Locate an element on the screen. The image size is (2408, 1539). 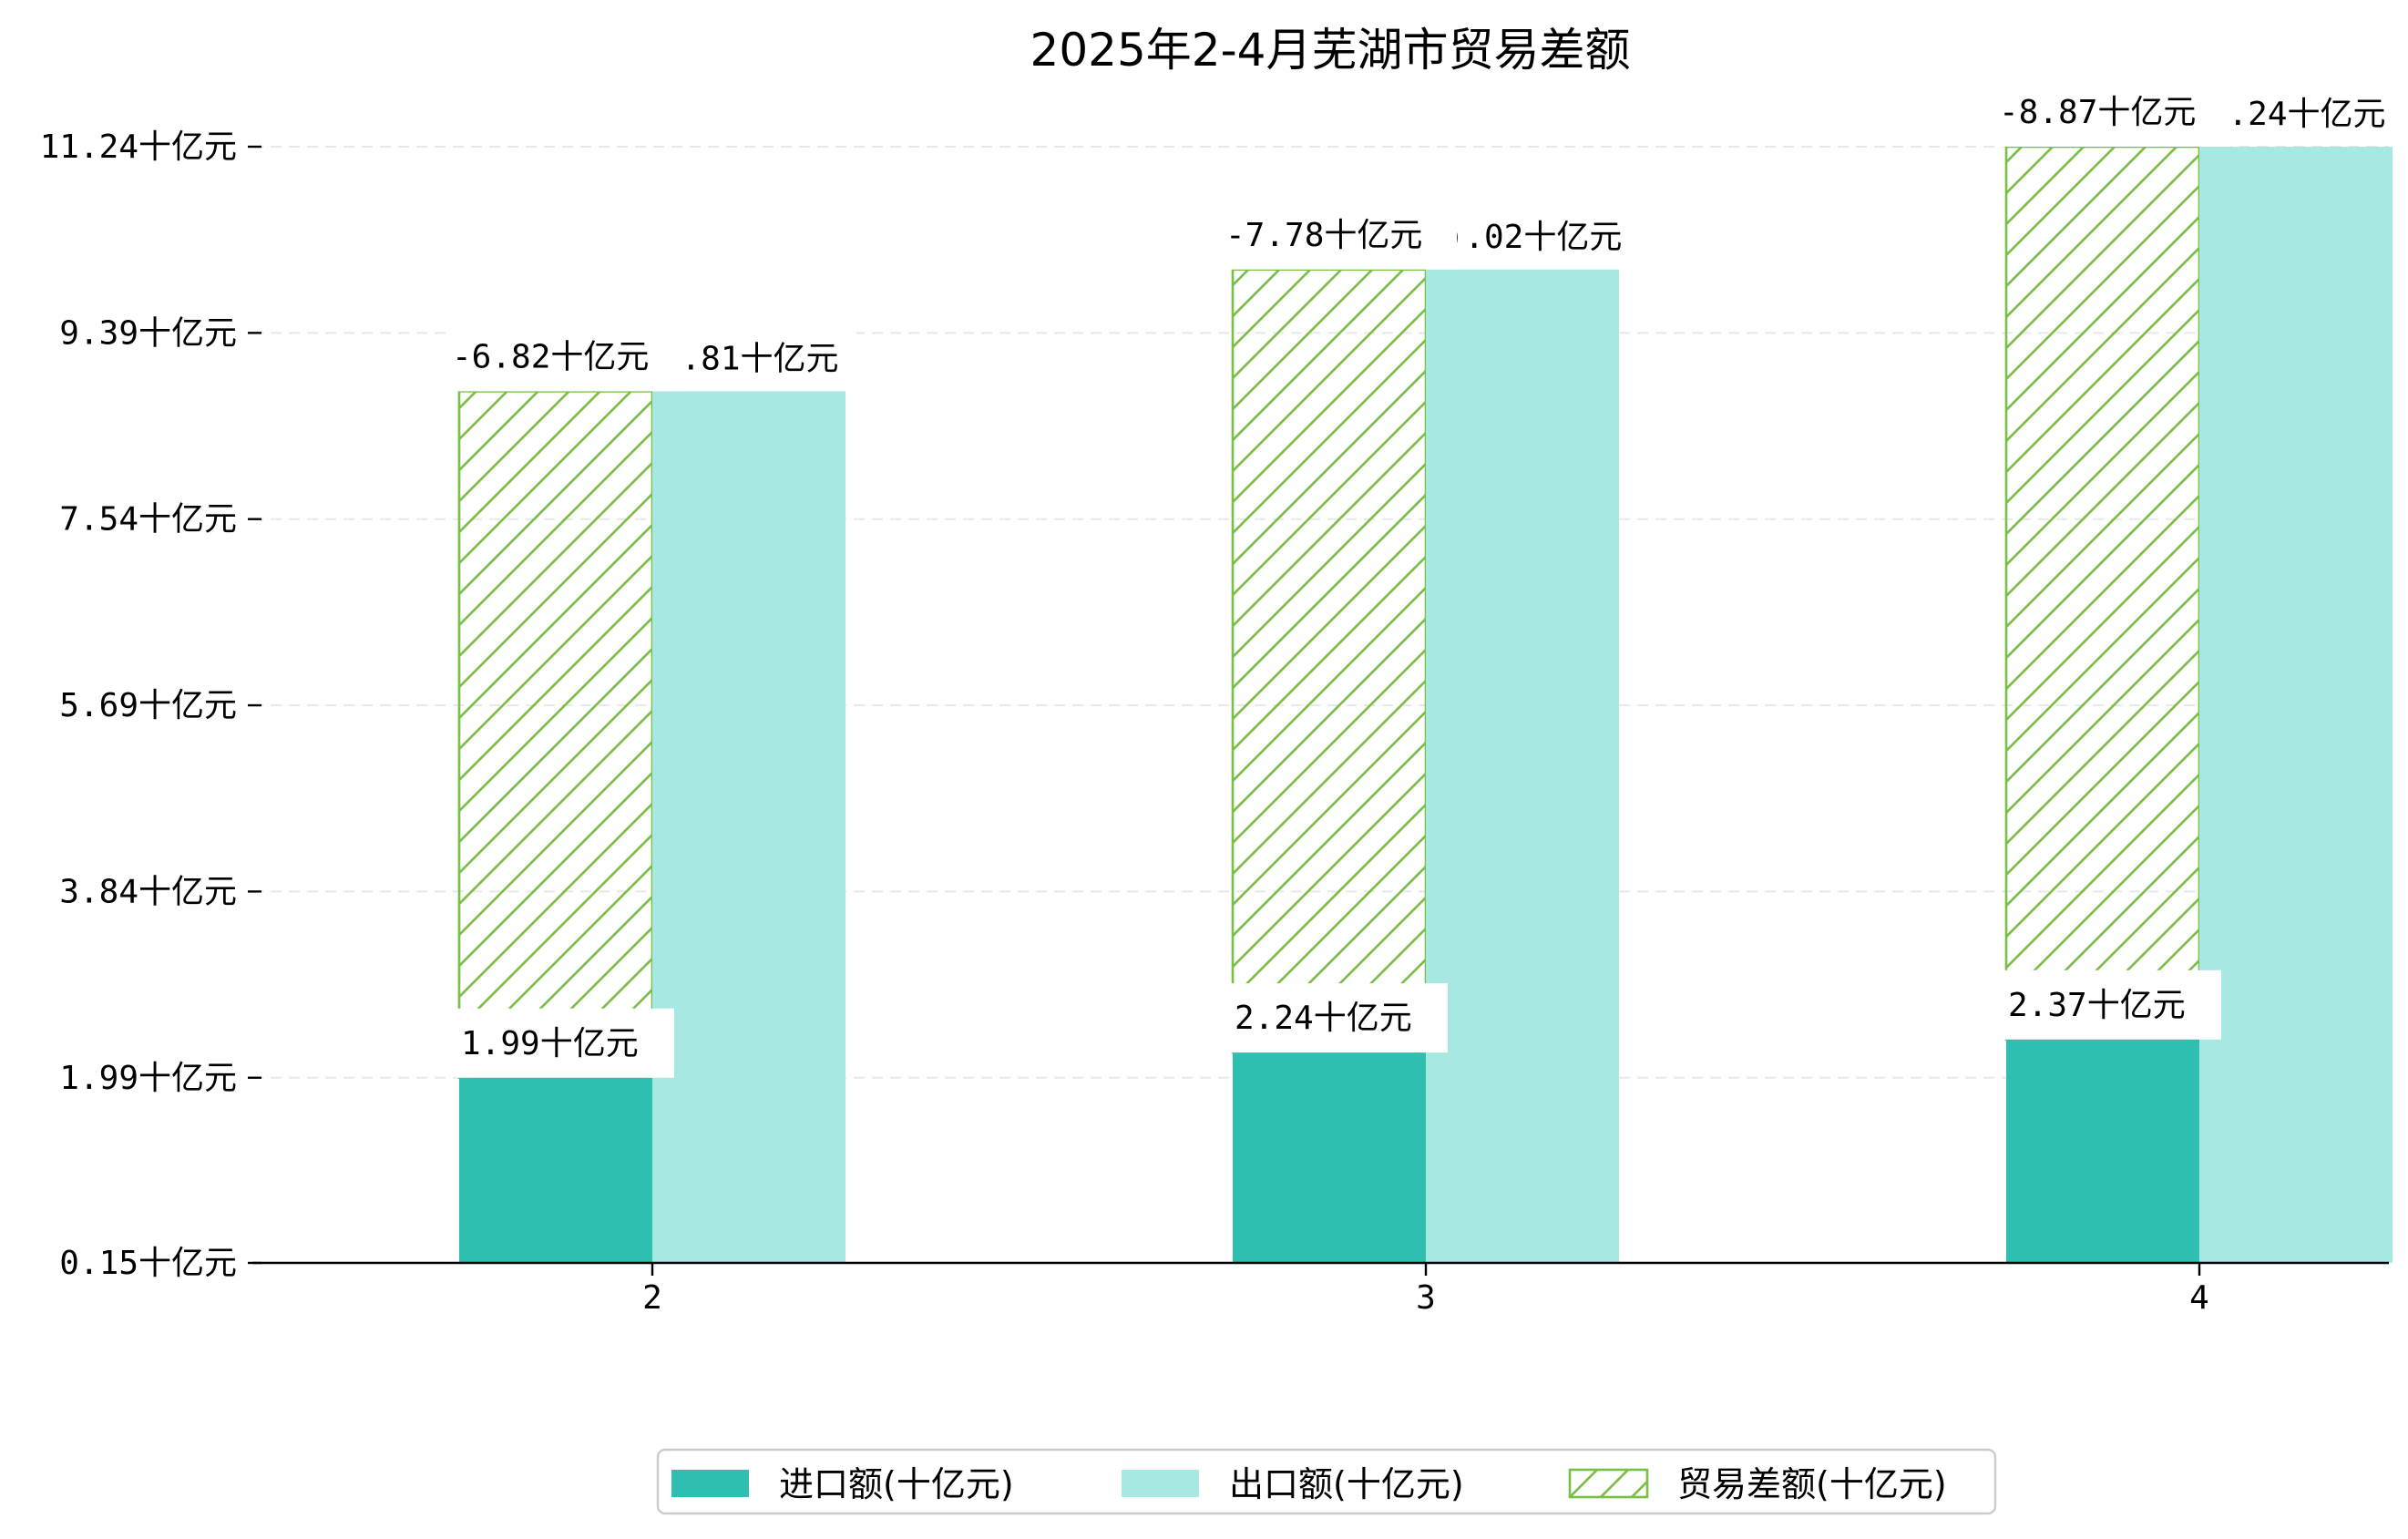
y-tick-label: 1.99十亿元 is located at coordinates (148, 1078).